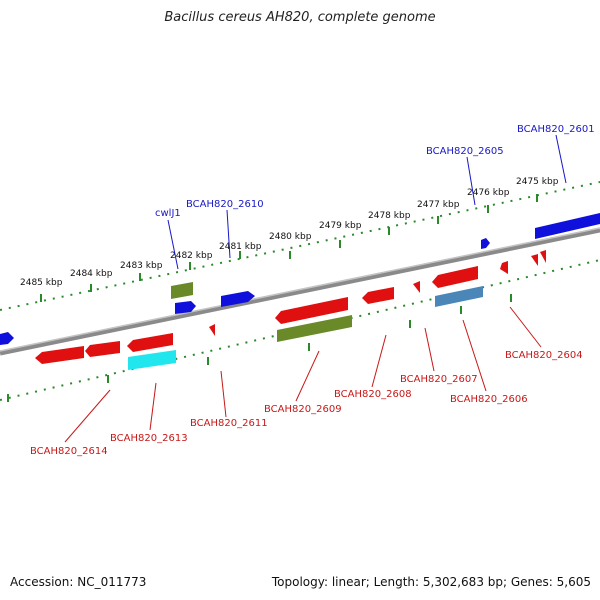  What do you see at coordinates (303, 409) in the screenshot?
I see `gene-label: BCAH820_2609` at bounding box center [303, 409].